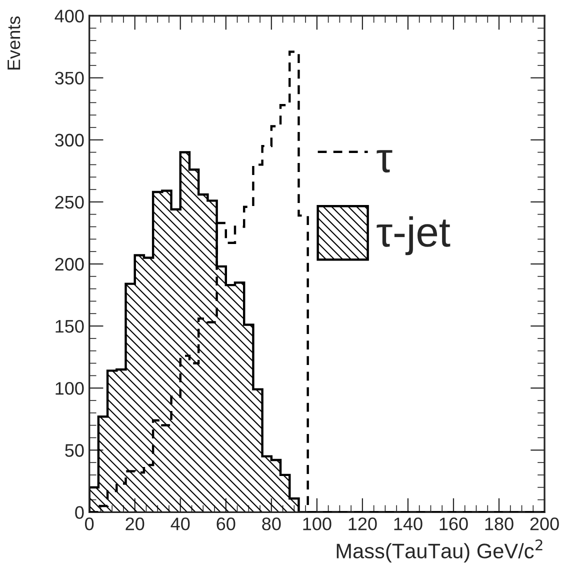  What do you see at coordinates (74, 450) in the screenshot?
I see `y-tick-label: 50` at bounding box center [74, 450].